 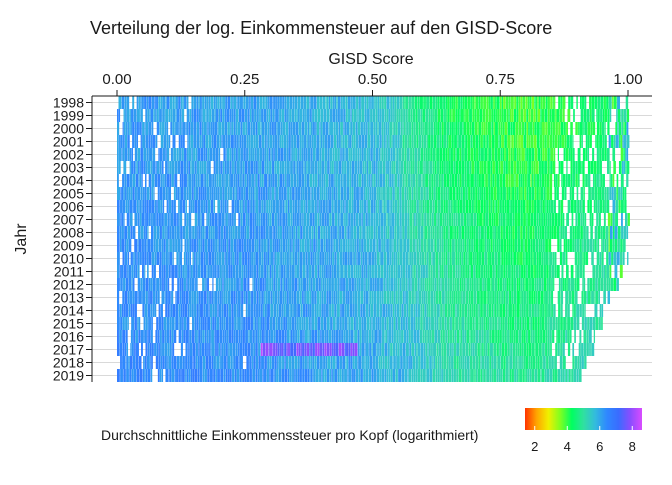 What do you see at coordinates (372, 83) in the screenshot?
I see `x-axis-ticks: 0.00 0.25 0.50 0.75 1.00` at bounding box center [372, 83].